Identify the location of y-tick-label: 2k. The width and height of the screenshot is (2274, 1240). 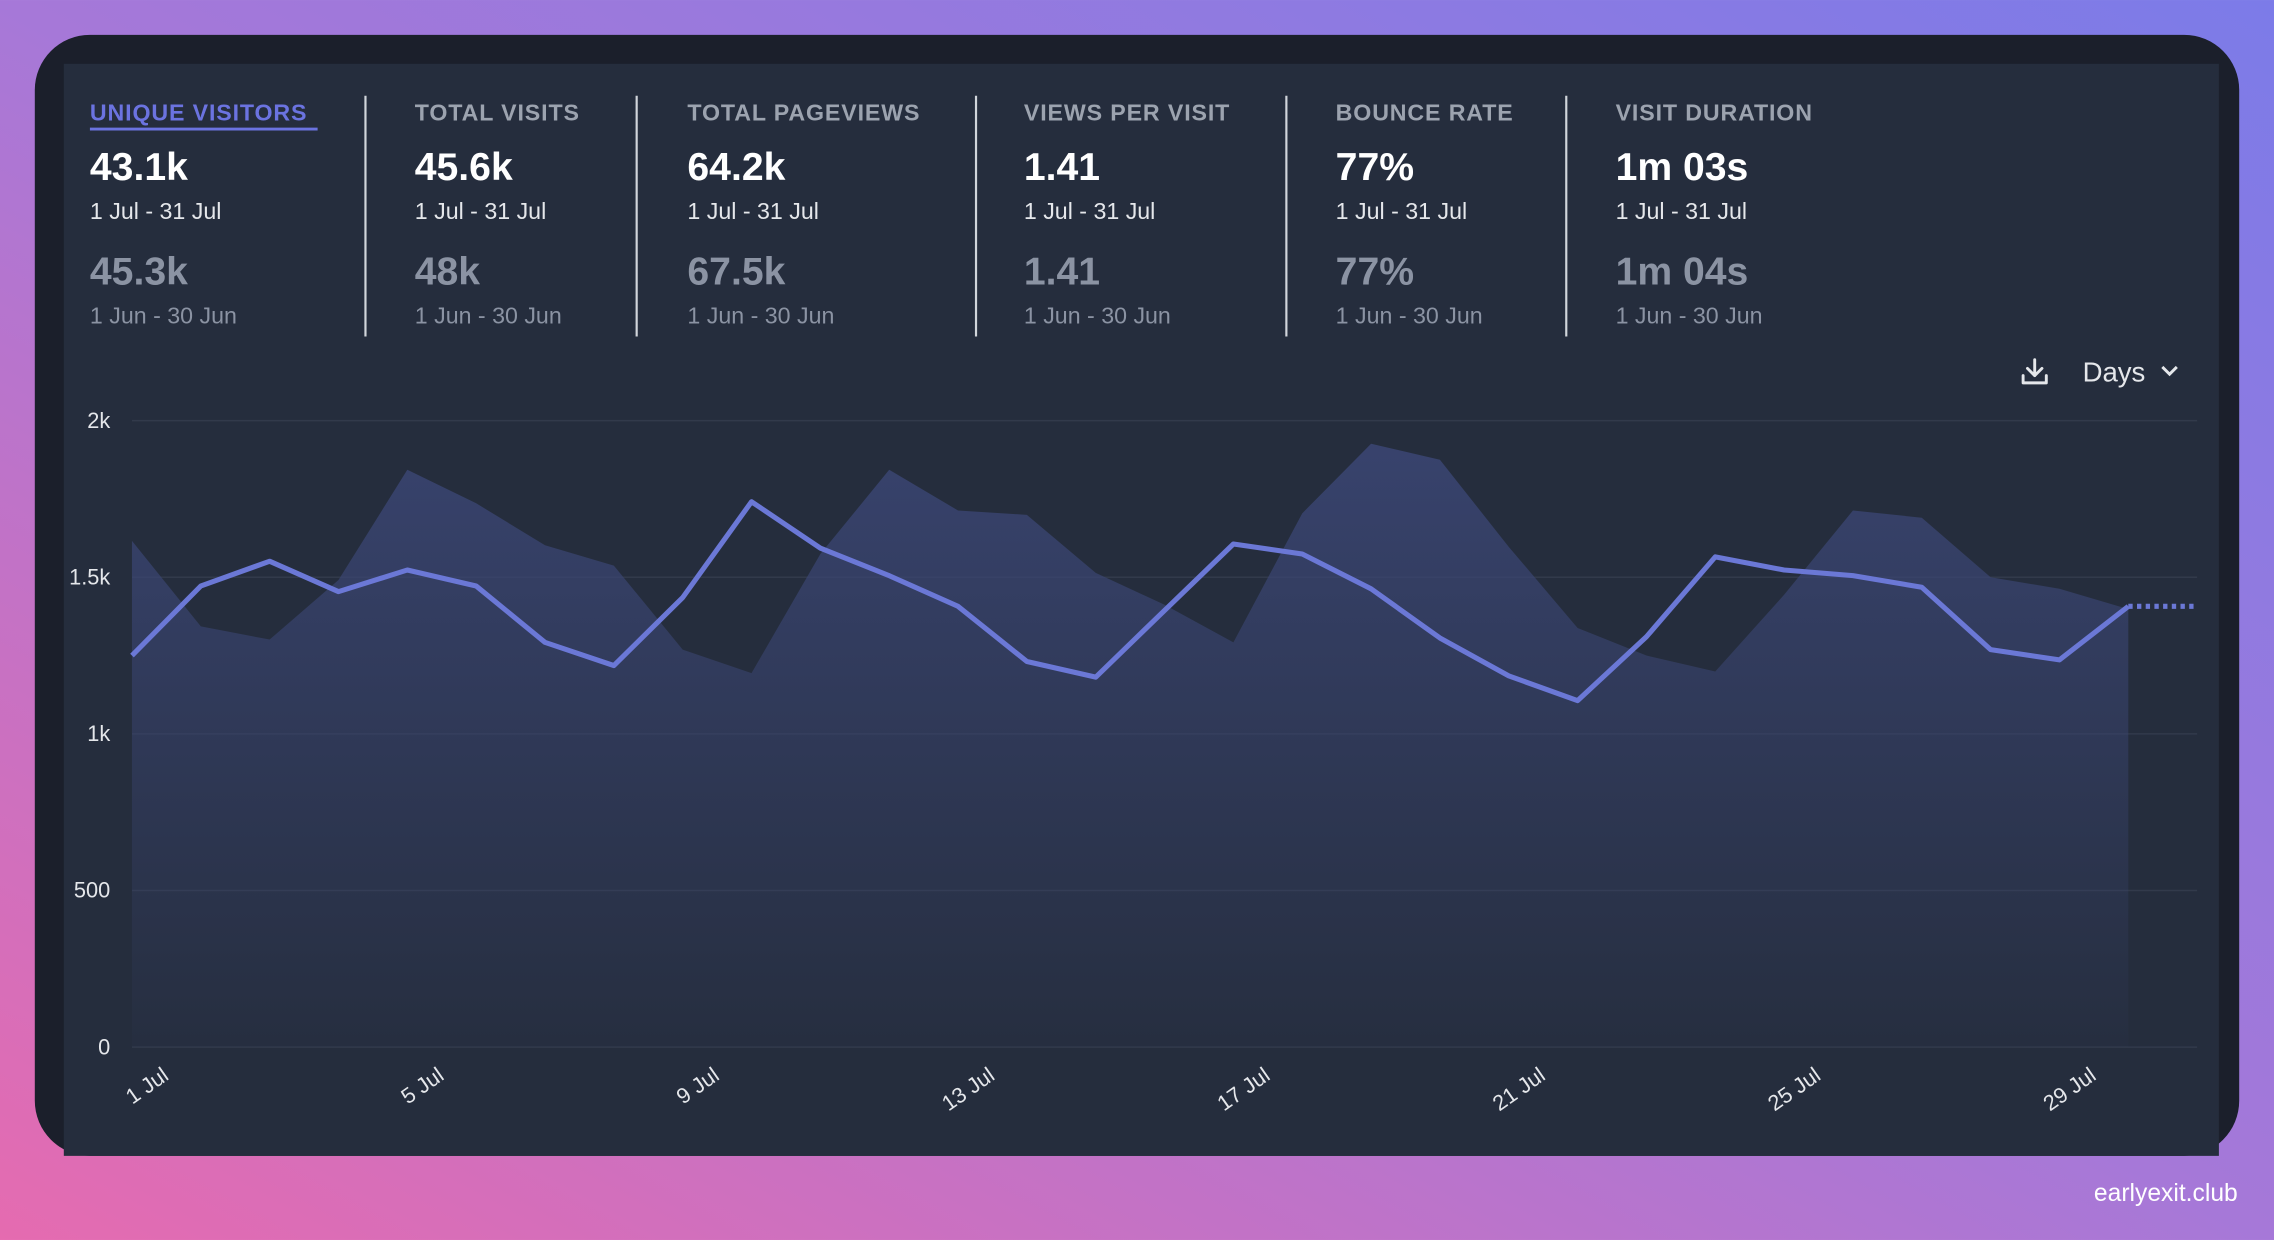
(98, 420).